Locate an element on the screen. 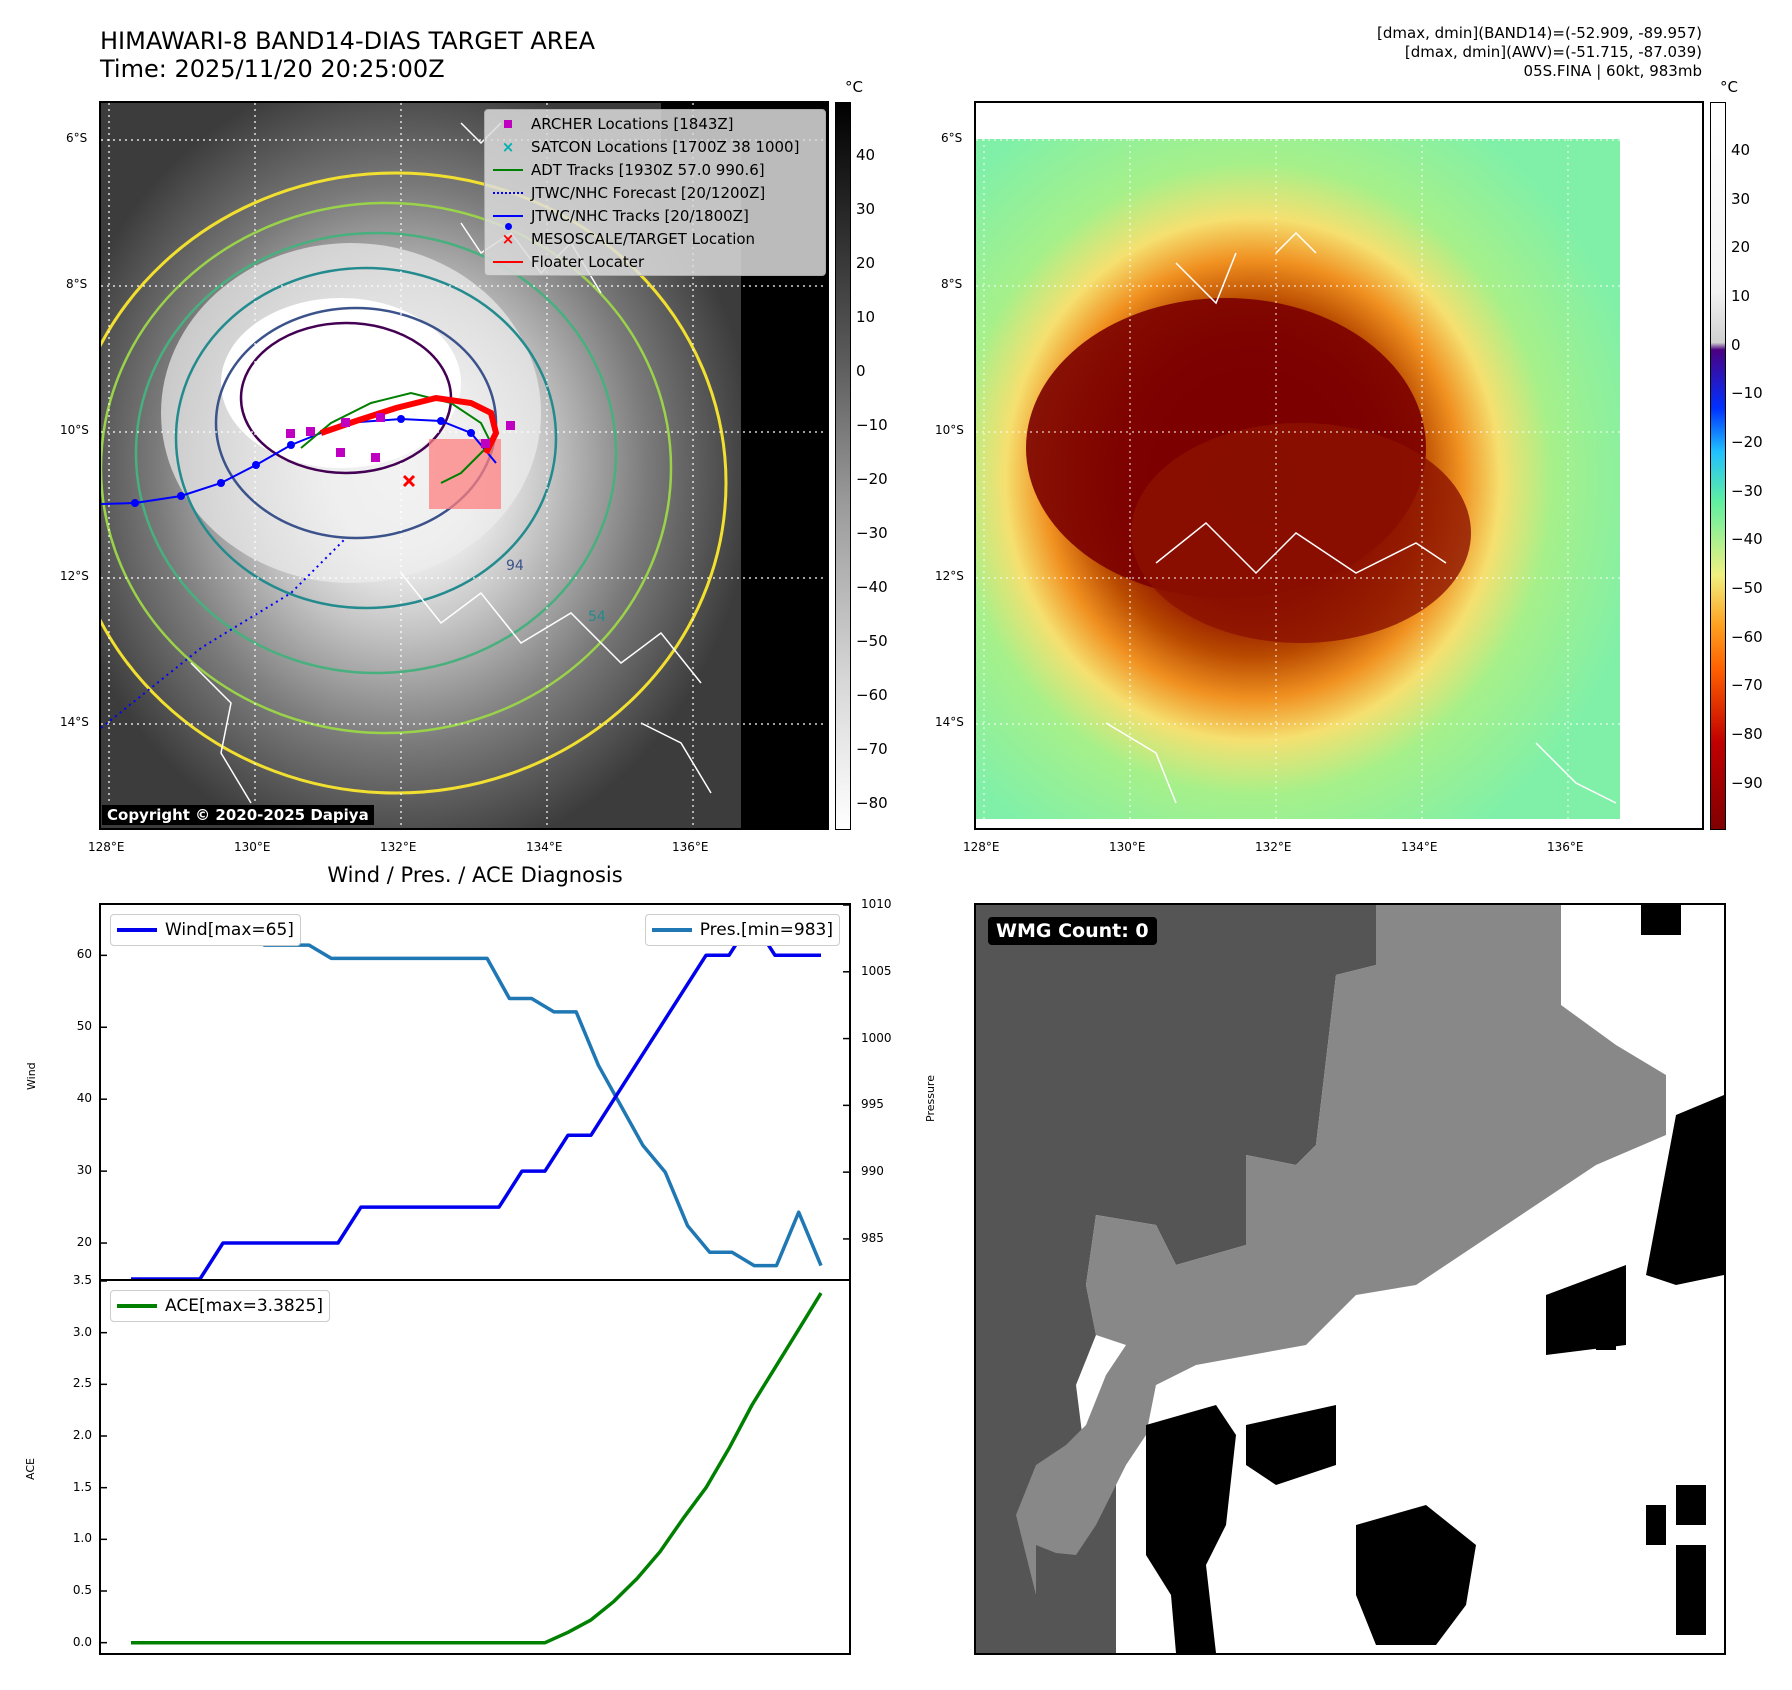  pressure-line is located at coordinates (477, 1092).